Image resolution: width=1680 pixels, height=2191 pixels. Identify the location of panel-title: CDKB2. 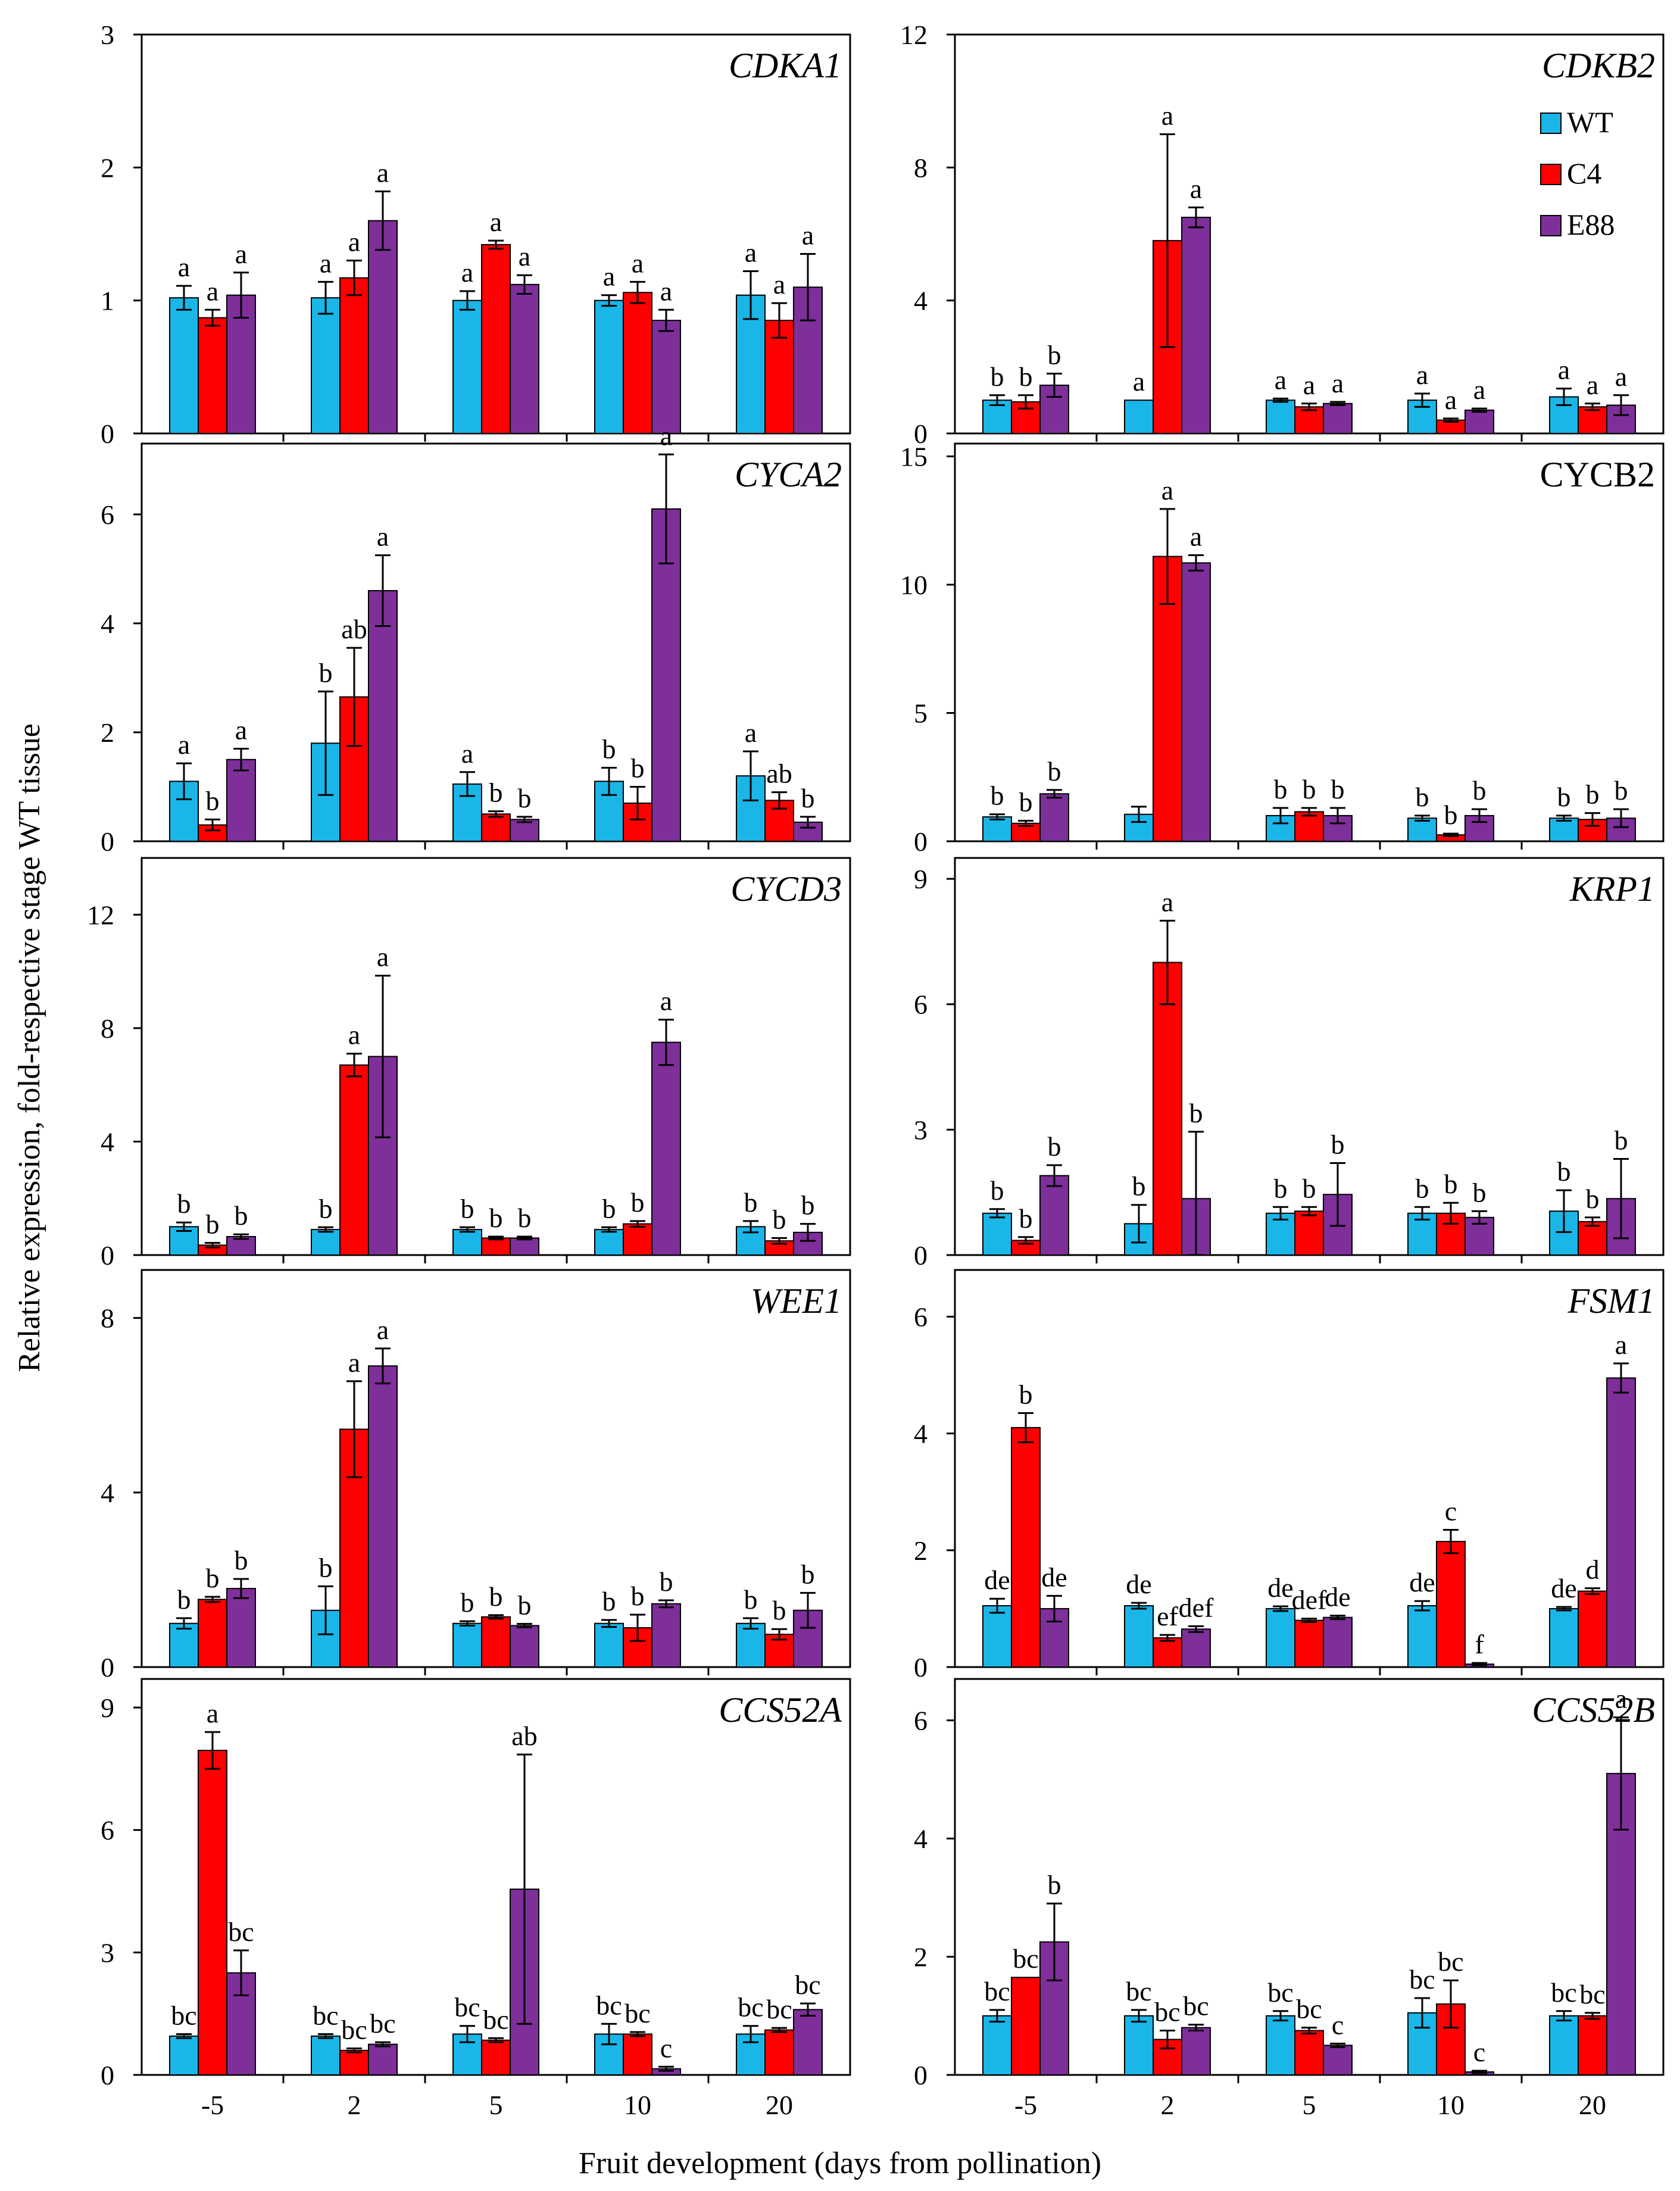
(1598, 65).